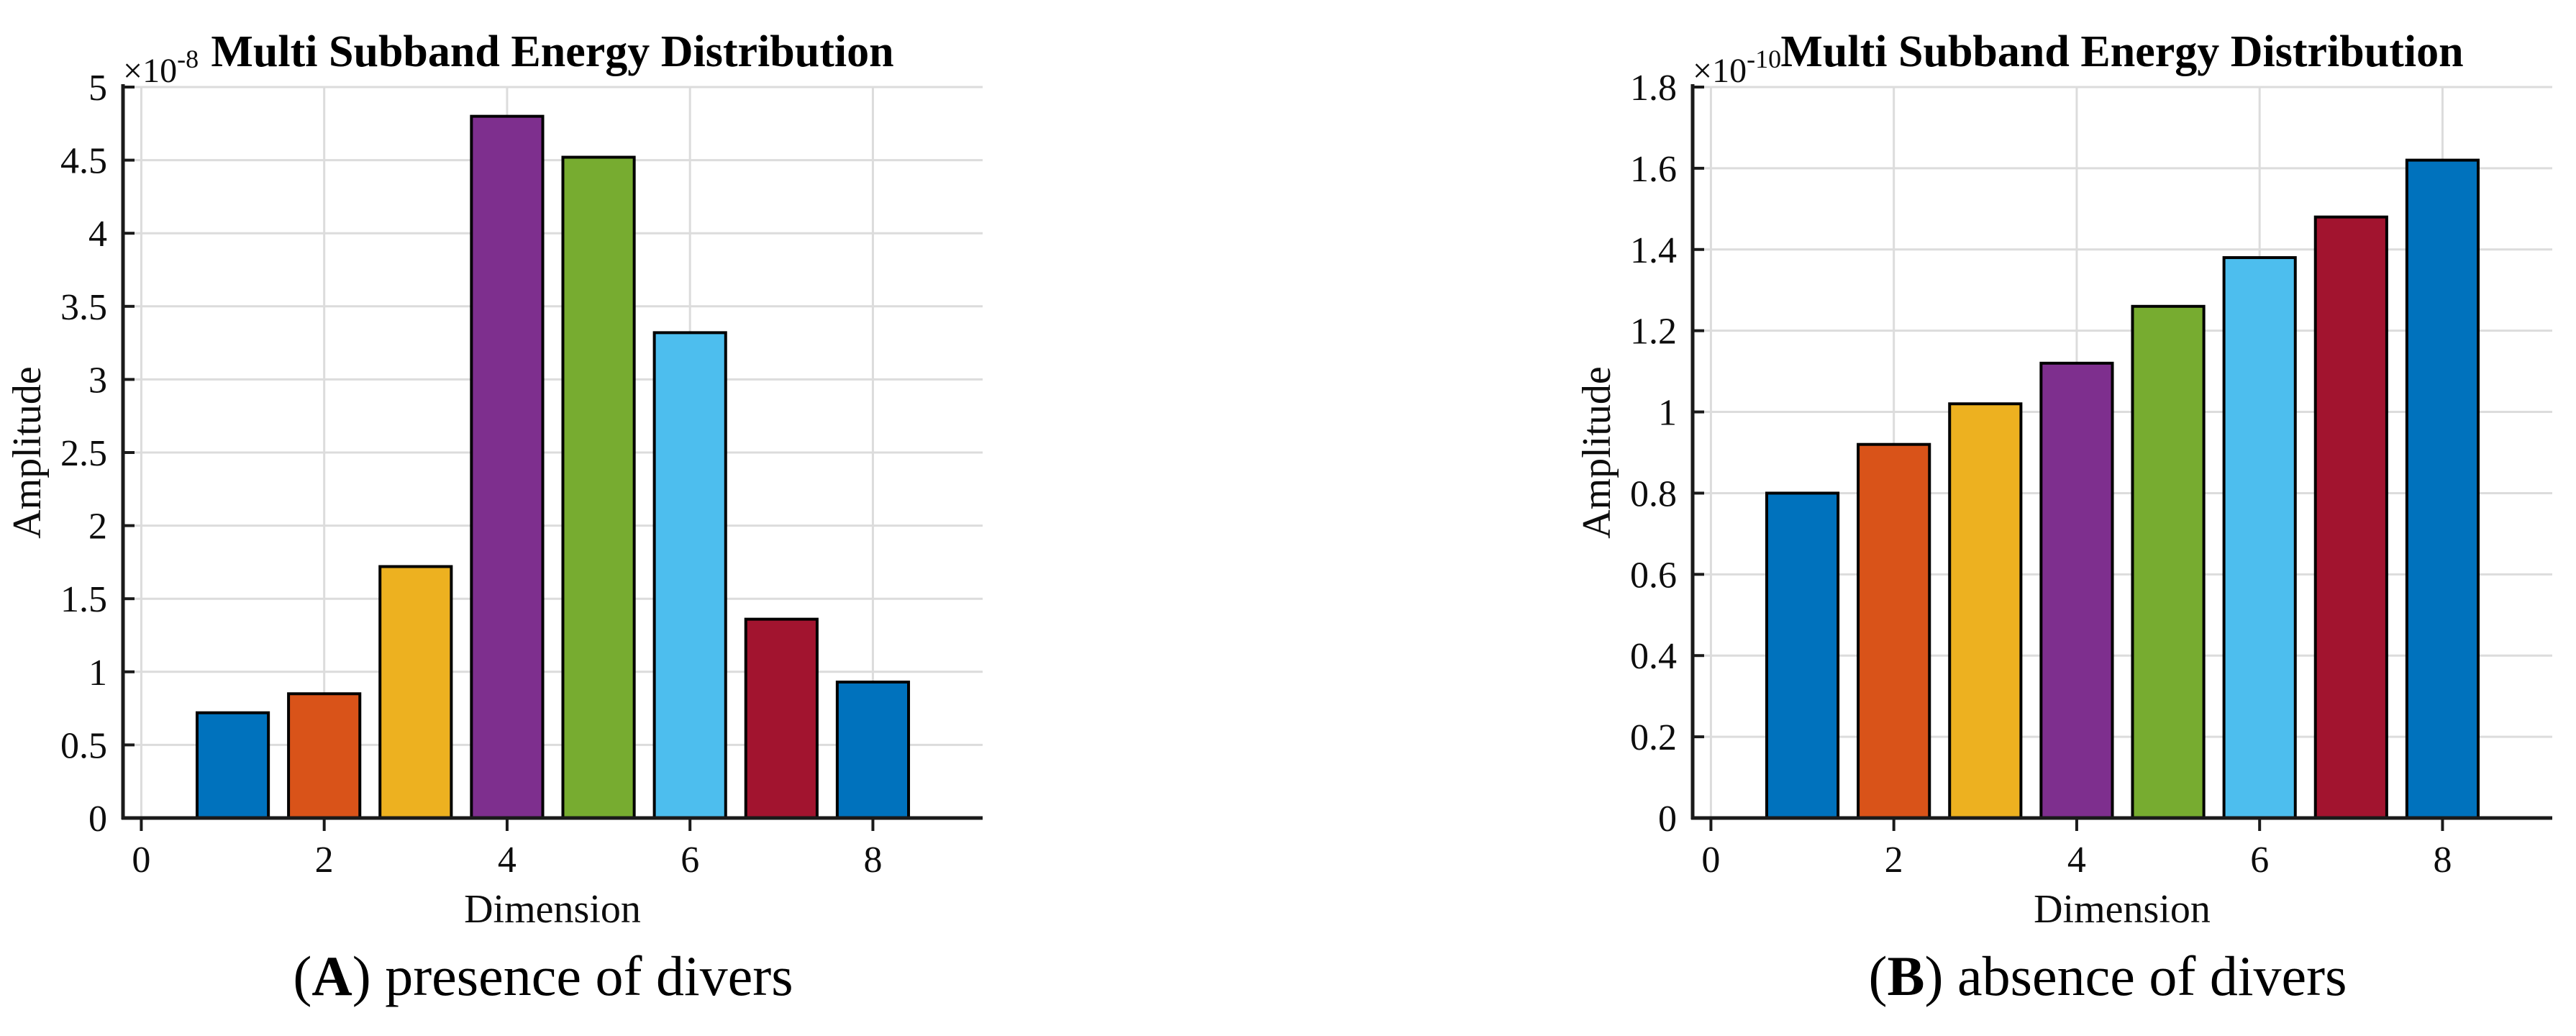  I want to click on y-tick-label: 2, so click(98, 527).